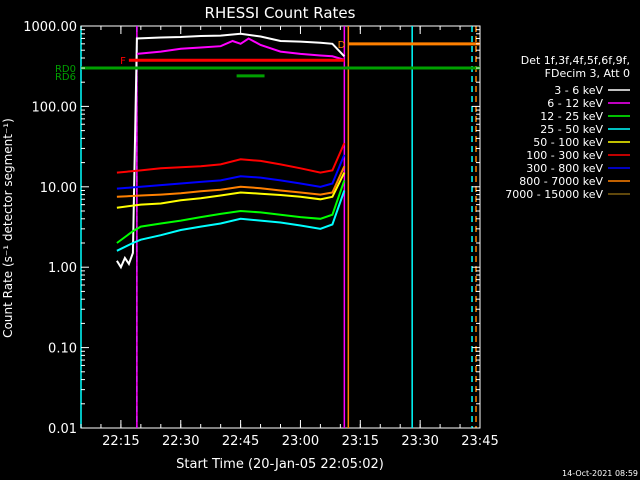  Describe the element at coordinates (561, 181) in the screenshot. I see `legend-entry-label: 800 - 7000 keV` at that location.